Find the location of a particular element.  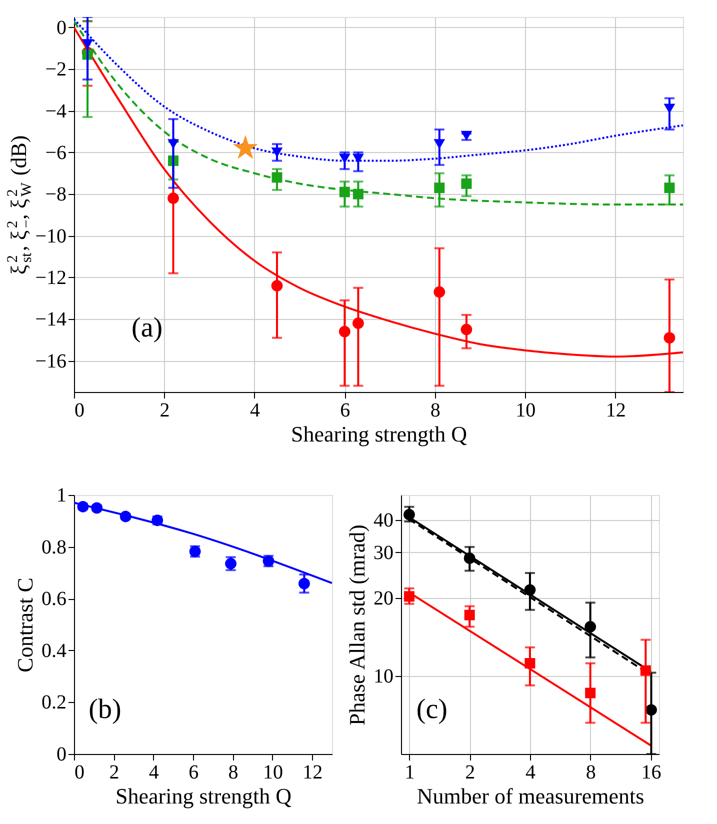

y-axis-title: Phase Allan std (mrad) is located at coordinates (357, 625).